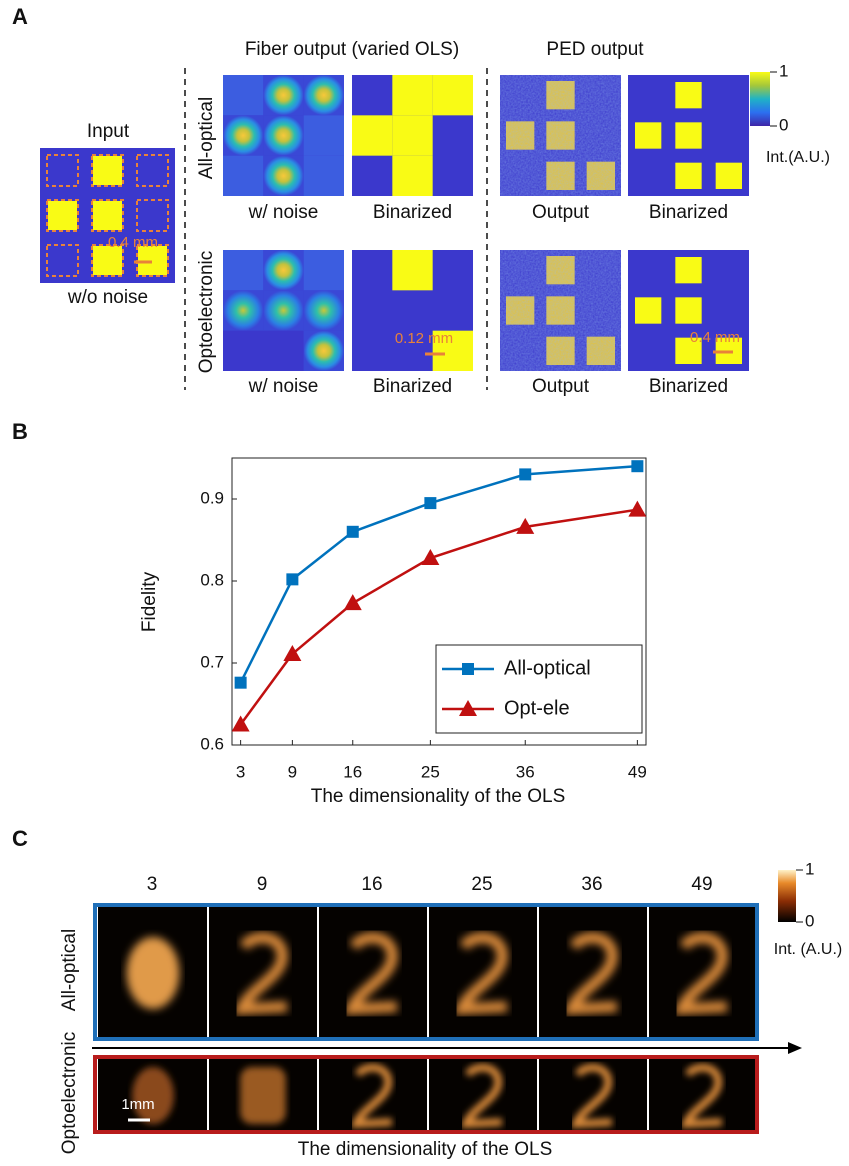  What do you see at coordinates (152, 884) in the screenshot?
I see `column-label: 3` at bounding box center [152, 884].